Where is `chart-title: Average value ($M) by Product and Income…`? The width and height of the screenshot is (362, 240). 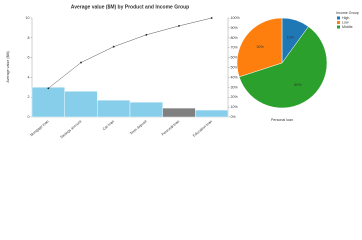
chart-title: Average value ($M) by Product and Income… is located at coordinates (130, 7).